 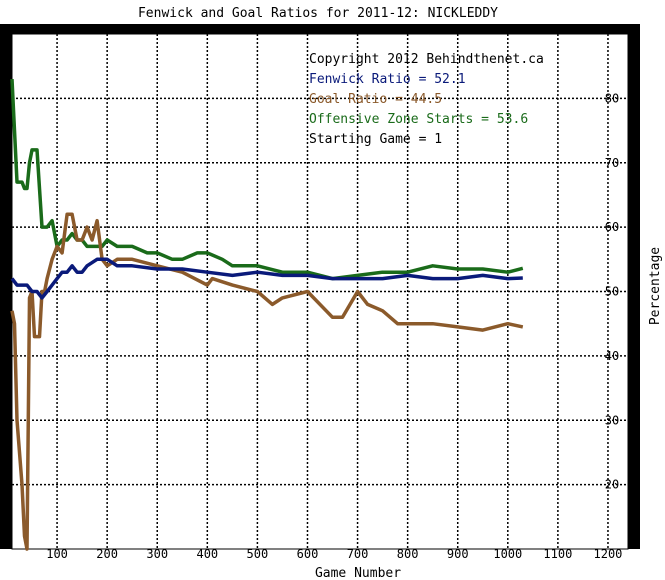 I want to click on annotation-3: Offensive Zone Starts = 53.6, so click(x=418, y=119).